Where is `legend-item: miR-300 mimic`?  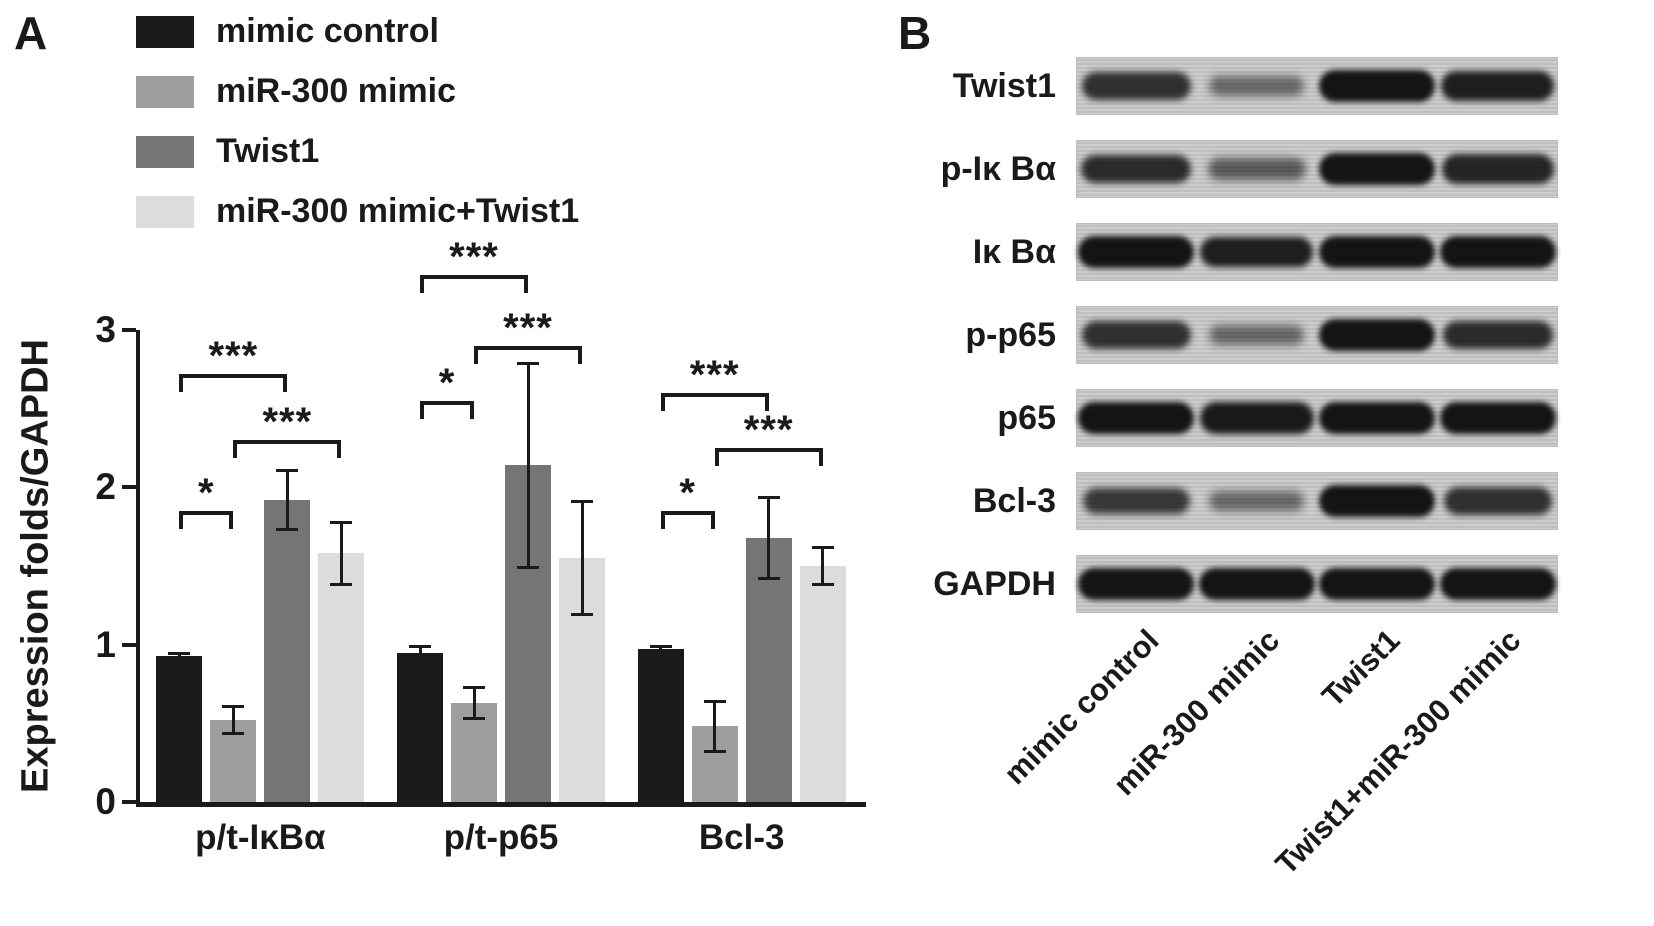
legend-item: miR-300 mimic is located at coordinates (357, 91).